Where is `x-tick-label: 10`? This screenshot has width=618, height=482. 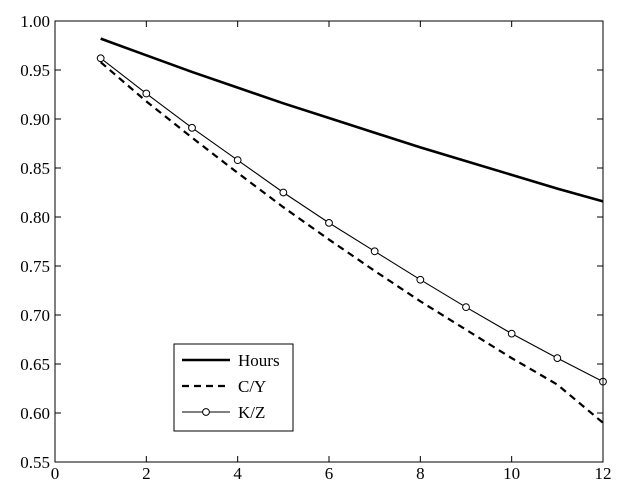
x-tick-label: 10 is located at coordinates (511, 473).